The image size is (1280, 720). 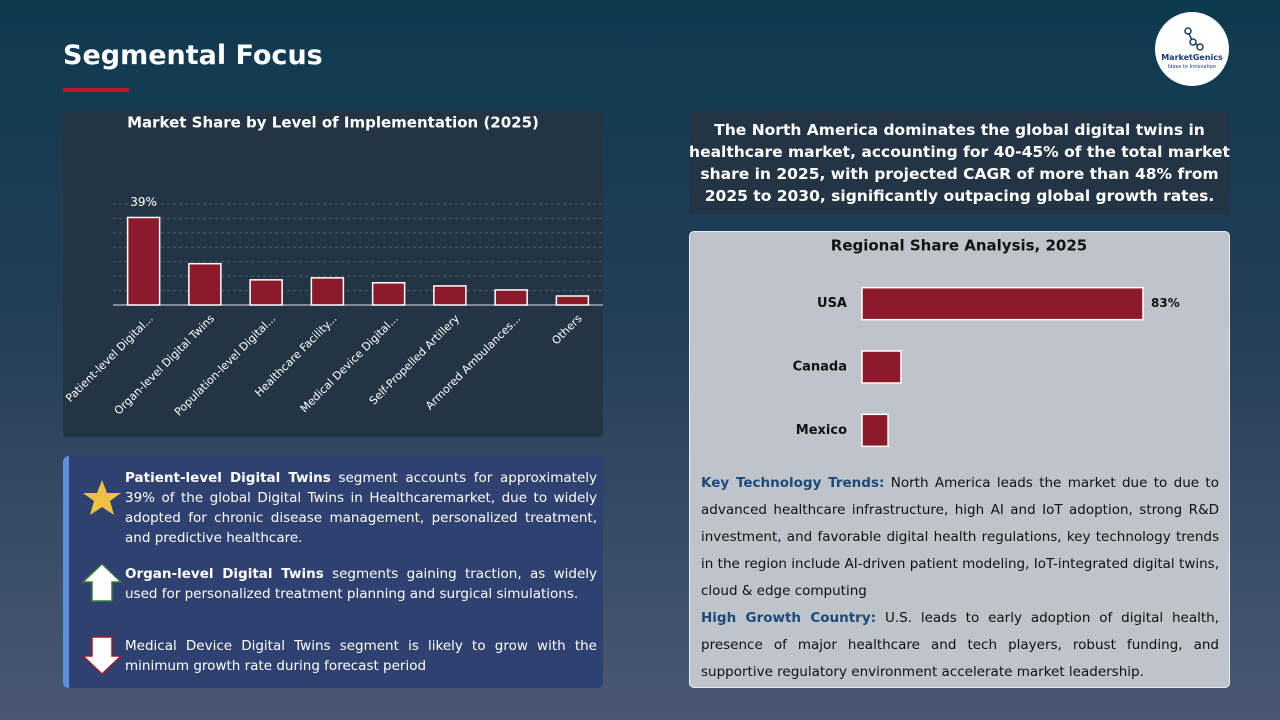 What do you see at coordinates (165, 365) in the screenshot?
I see `x-tick-label: Organ-level Digital Twins` at bounding box center [165, 365].